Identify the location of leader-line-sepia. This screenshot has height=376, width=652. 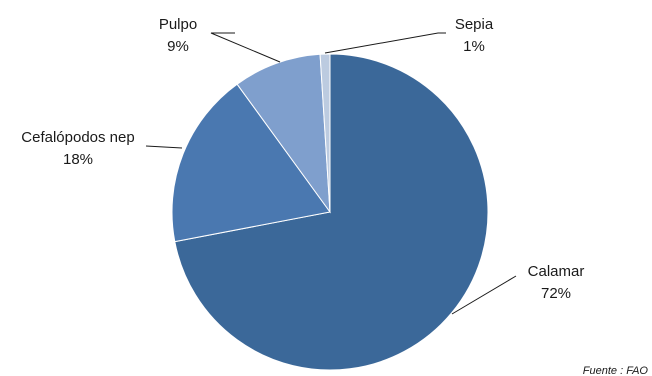
(385, 43).